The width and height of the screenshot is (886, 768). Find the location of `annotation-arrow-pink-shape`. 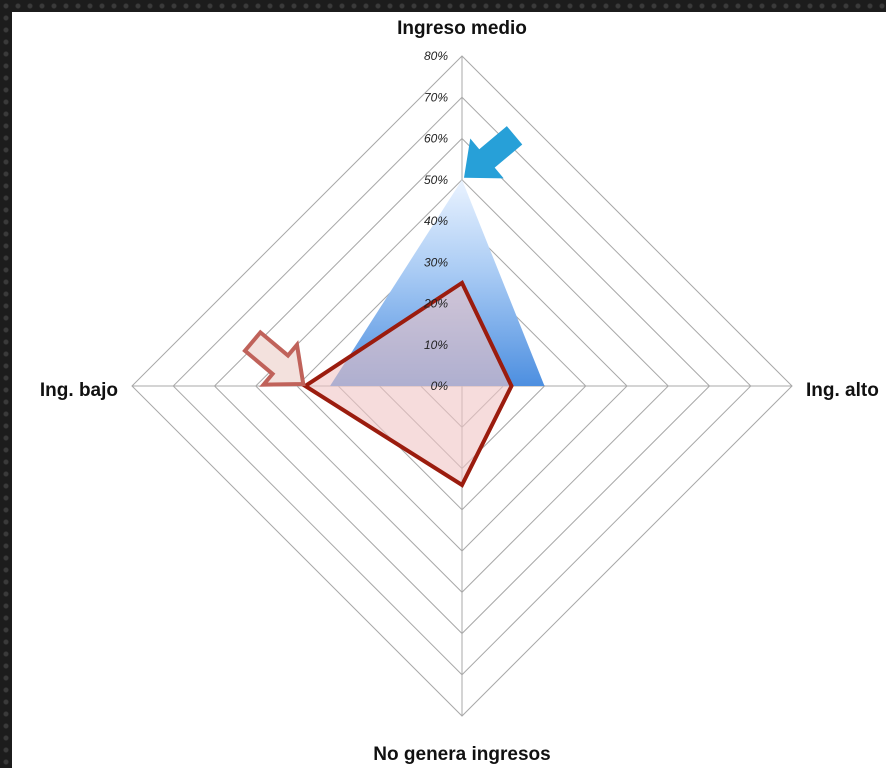

annotation-arrow-pink-shape is located at coordinates (274, 358).